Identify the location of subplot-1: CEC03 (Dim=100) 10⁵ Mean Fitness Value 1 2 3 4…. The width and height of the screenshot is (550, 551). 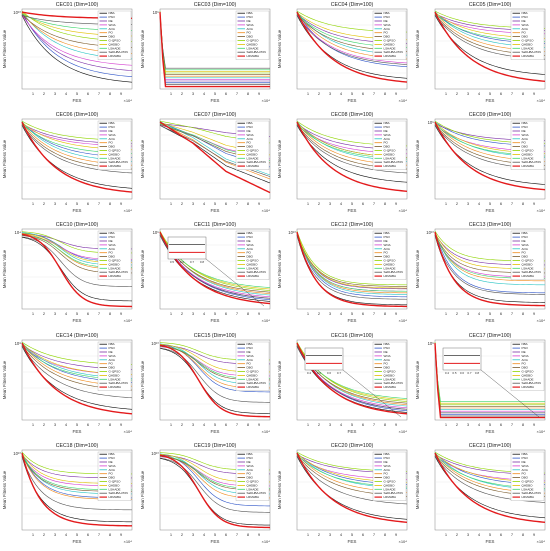
(207, 55).